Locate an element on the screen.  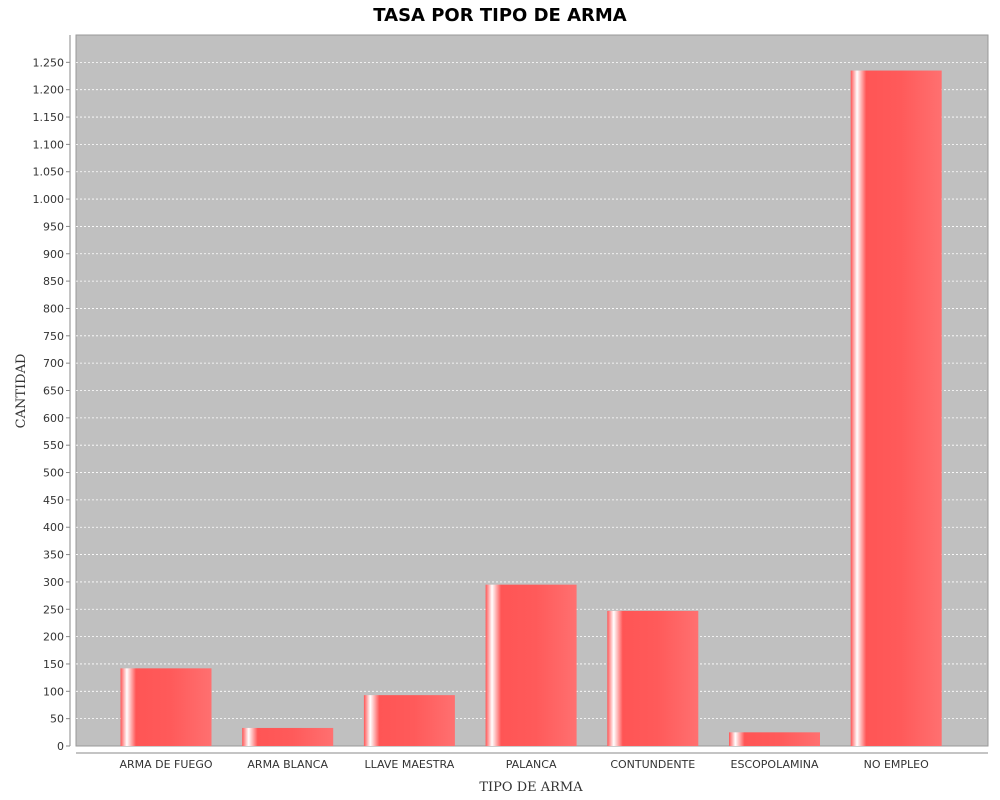
y-tick-label: 650 is located at coordinates (53, 391).